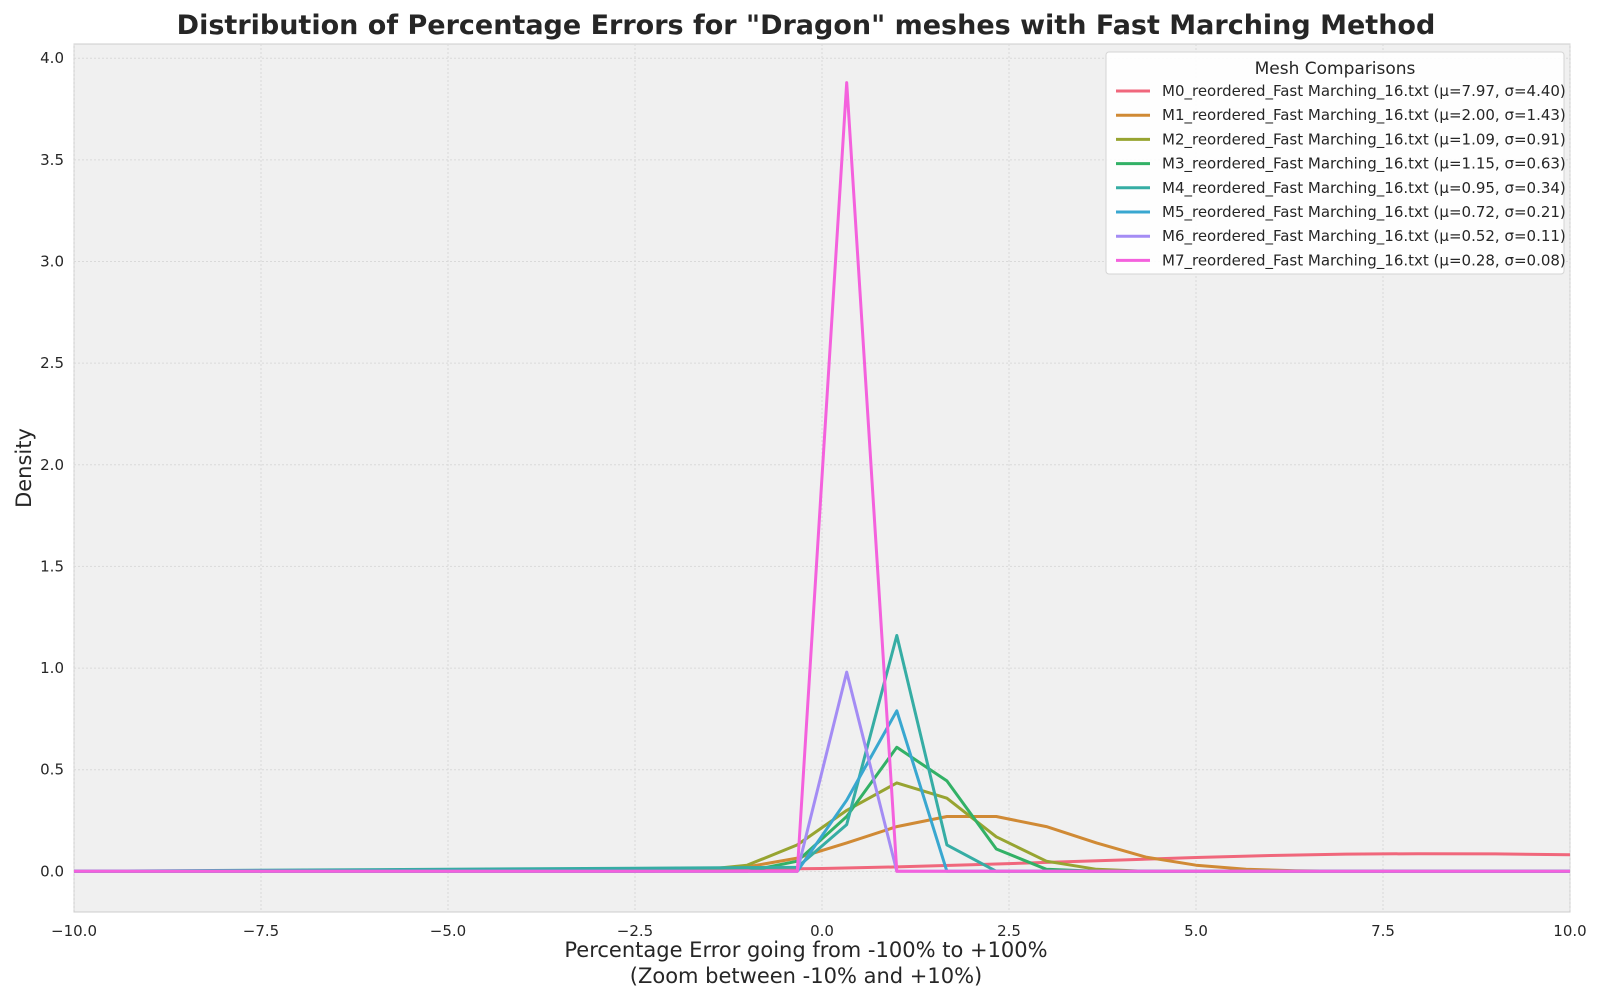 This screenshot has width=1600, height=1000. What do you see at coordinates (52, 262) in the screenshot?
I see `y-tick-label: 3.0` at bounding box center [52, 262].